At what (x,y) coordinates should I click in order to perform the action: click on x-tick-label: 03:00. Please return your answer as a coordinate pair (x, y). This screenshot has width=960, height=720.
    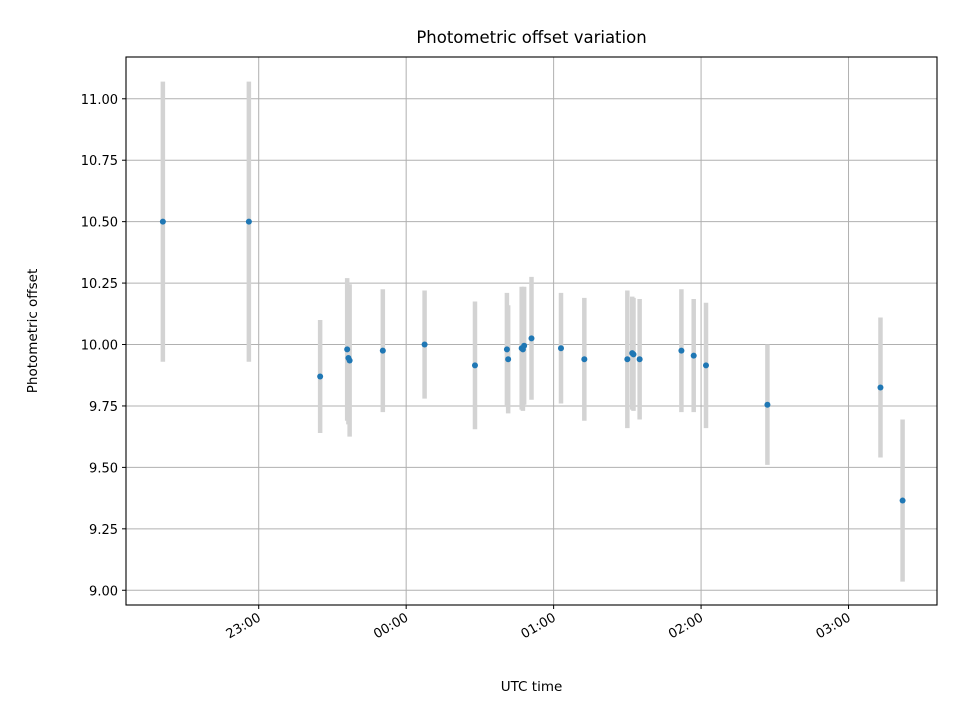
    Looking at the image, I should click on (834, 626).